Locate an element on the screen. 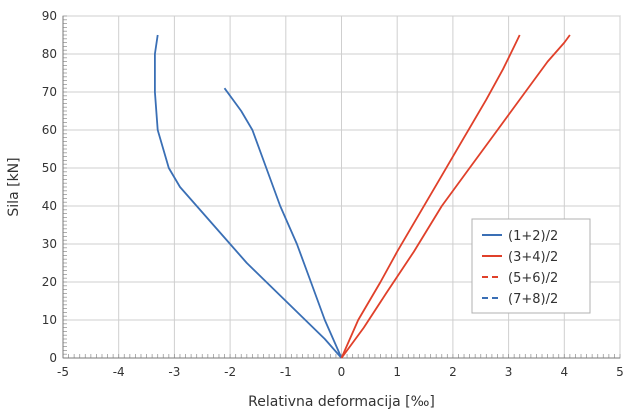 Image resolution: width=624 pixels, height=413 pixels. y-tick-label: 90 is located at coordinates (49, 16).